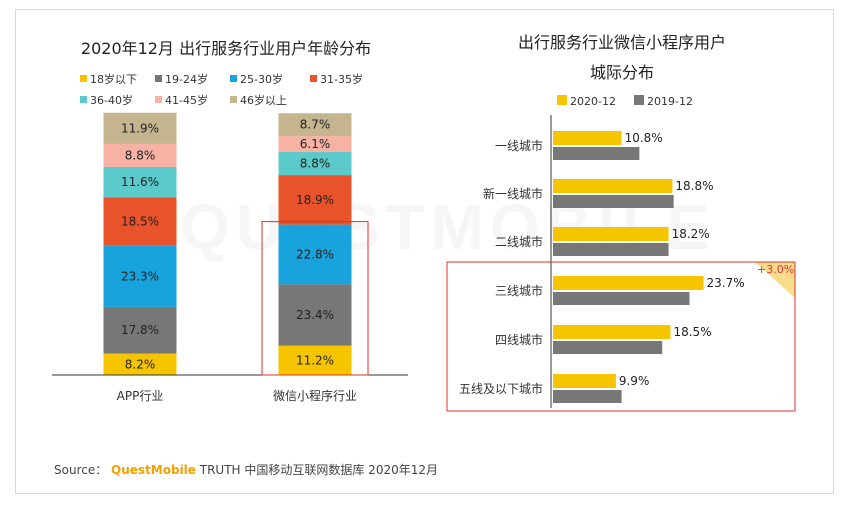  I want to click on stack-value-label: 8.2%, so click(140, 364).